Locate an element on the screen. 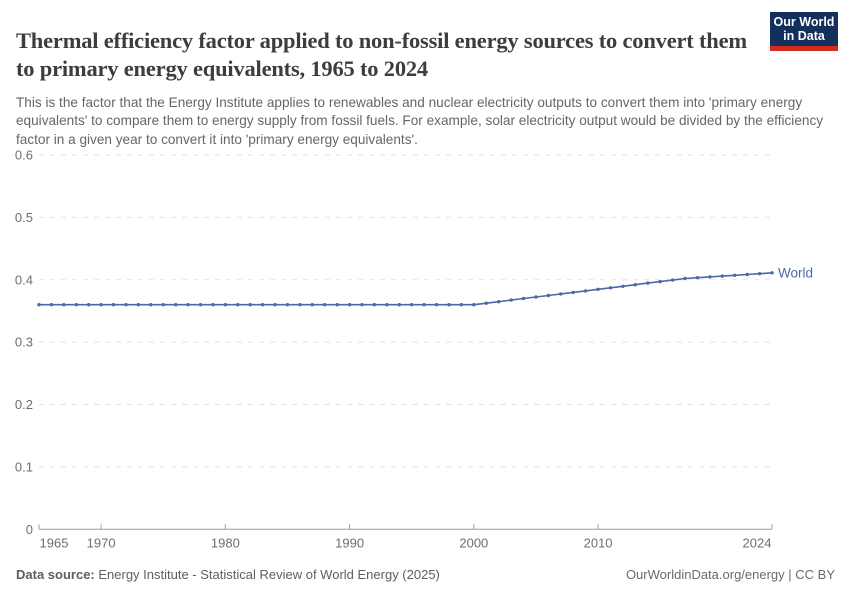  y-axis-tick-label: 0 is located at coordinates (29, 529).